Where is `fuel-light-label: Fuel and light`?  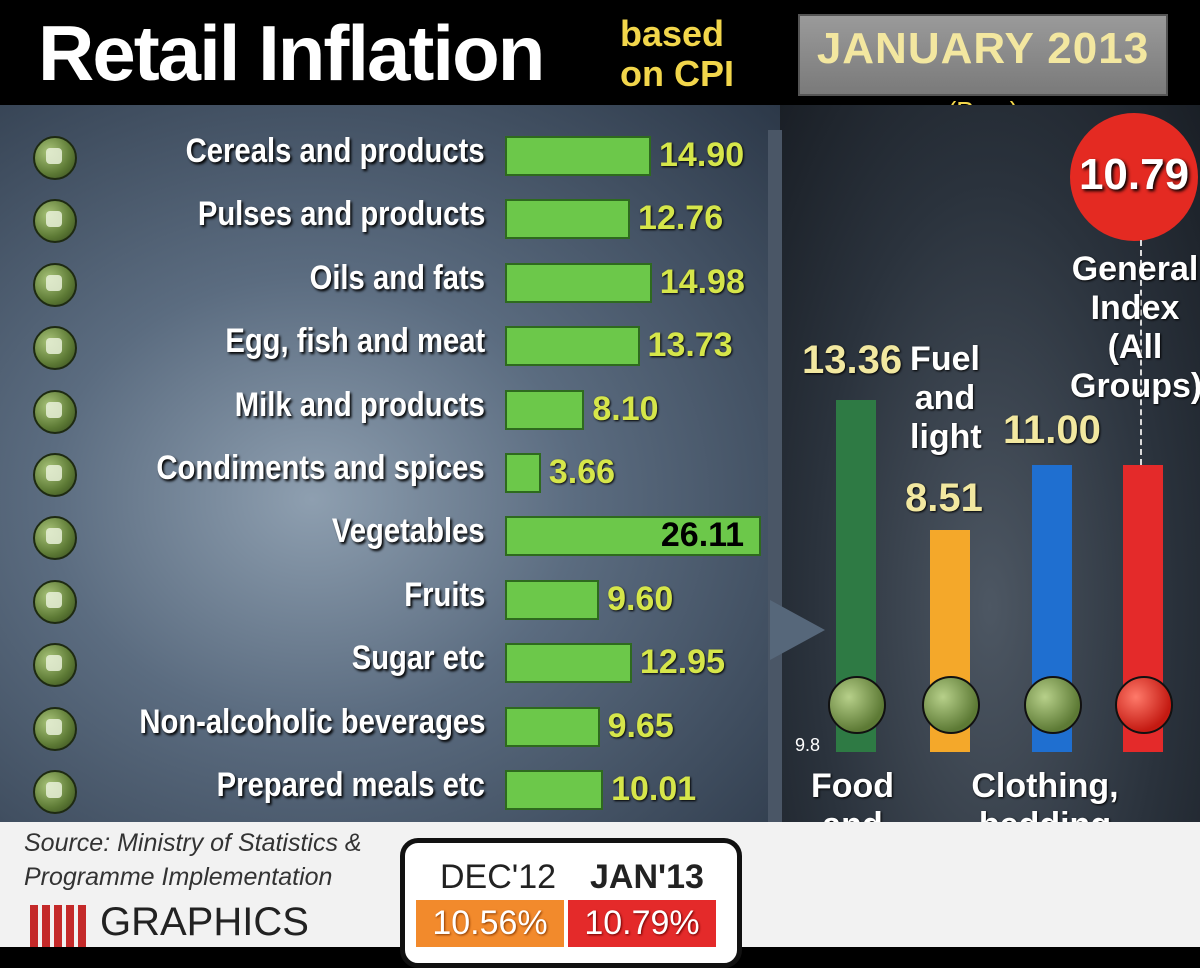
fuel-light-label: Fuel and light is located at coordinates (946, 398).